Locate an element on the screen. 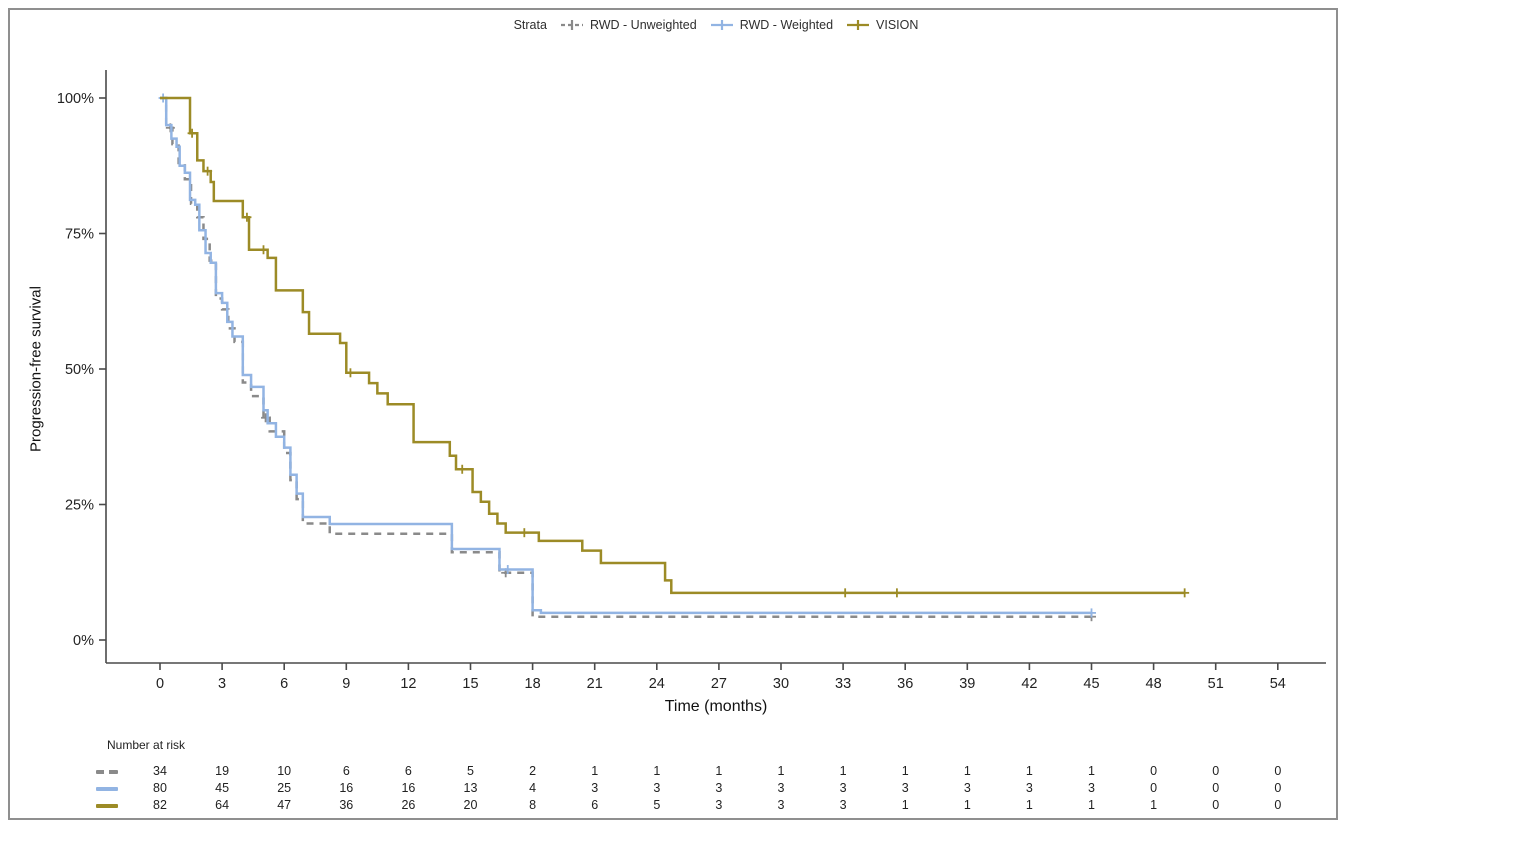 Image resolution: width=1530 pixels, height=842 pixels. x-tick-label: 24 is located at coordinates (657, 684).